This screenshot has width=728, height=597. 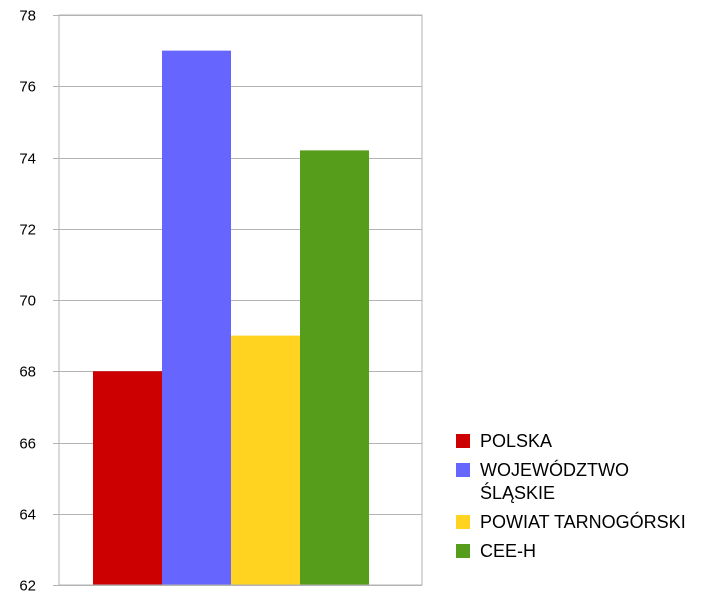 I want to click on legend-item: CEE-H, so click(x=591, y=551).